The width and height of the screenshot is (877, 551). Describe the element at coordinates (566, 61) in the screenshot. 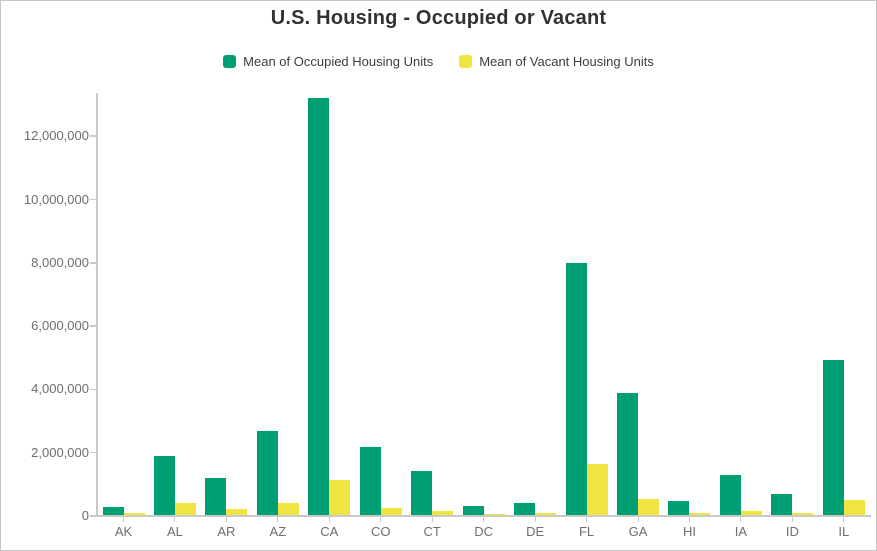

I see `legend-label-vacant: Mean of Vacant Housing Units` at that location.